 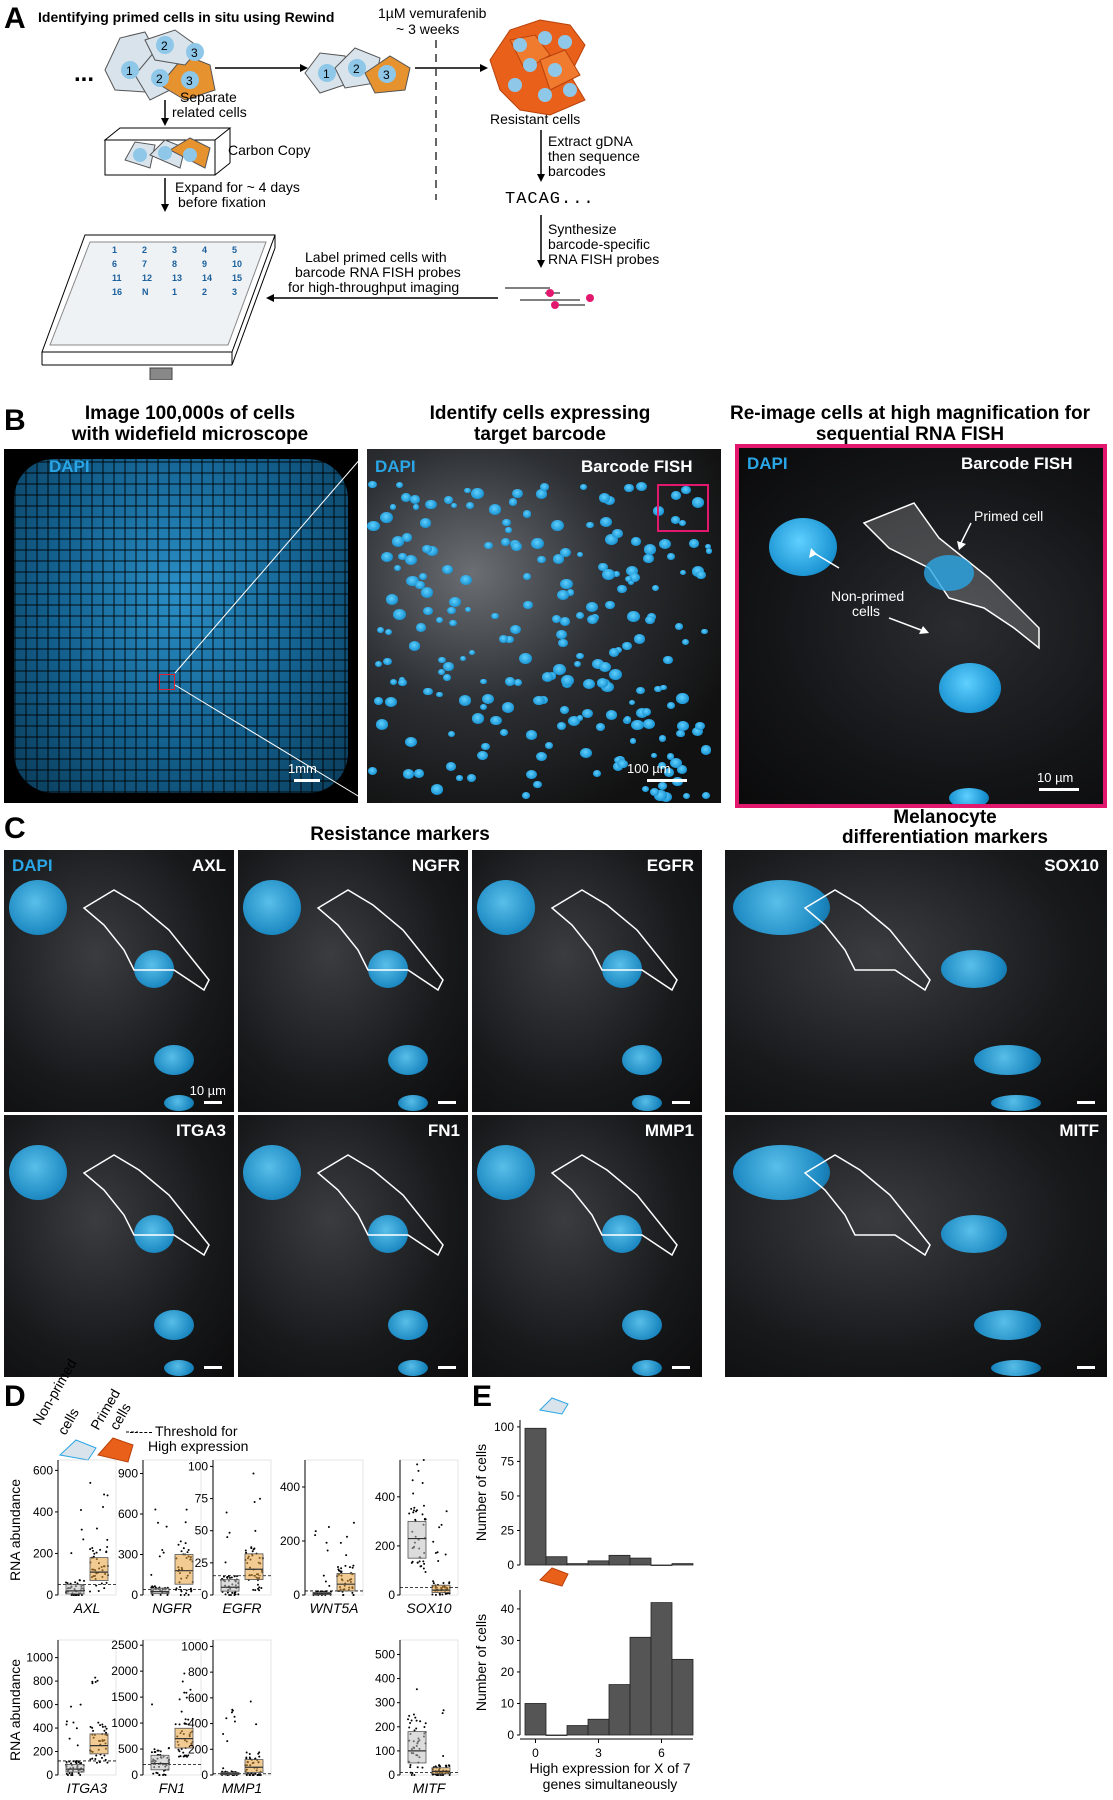 What do you see at coordinates (194, 53) in the screenshot?
I see `svg-text: 3` at bounding box center [194, 53].